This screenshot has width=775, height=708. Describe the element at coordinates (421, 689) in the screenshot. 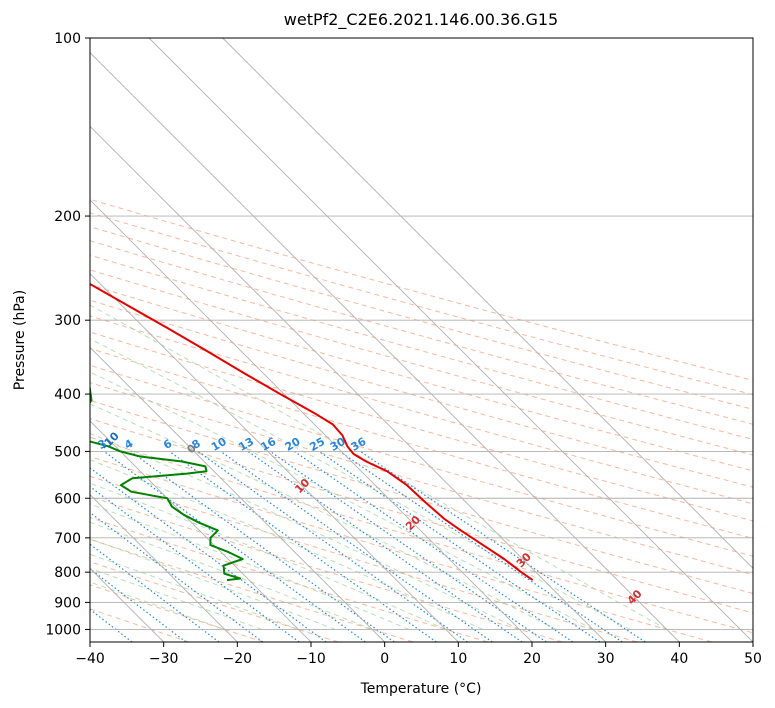

I see `x-axis-label: Temperature (°C)` at that location.